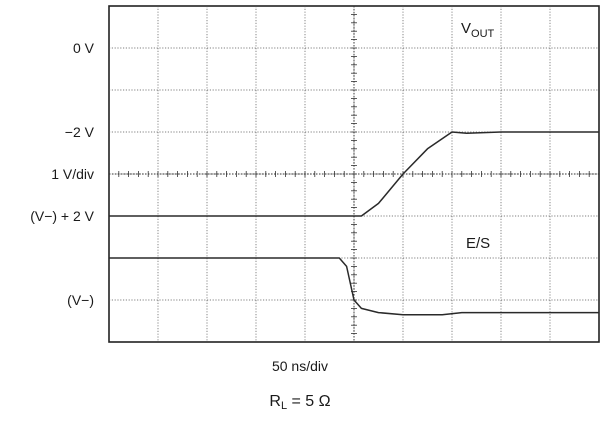 This screenshot has height=423, width=600. Describe the element at coordinates (309, 401) in the screenshot. I see `caption-rest: = 5 Ω` at that location.